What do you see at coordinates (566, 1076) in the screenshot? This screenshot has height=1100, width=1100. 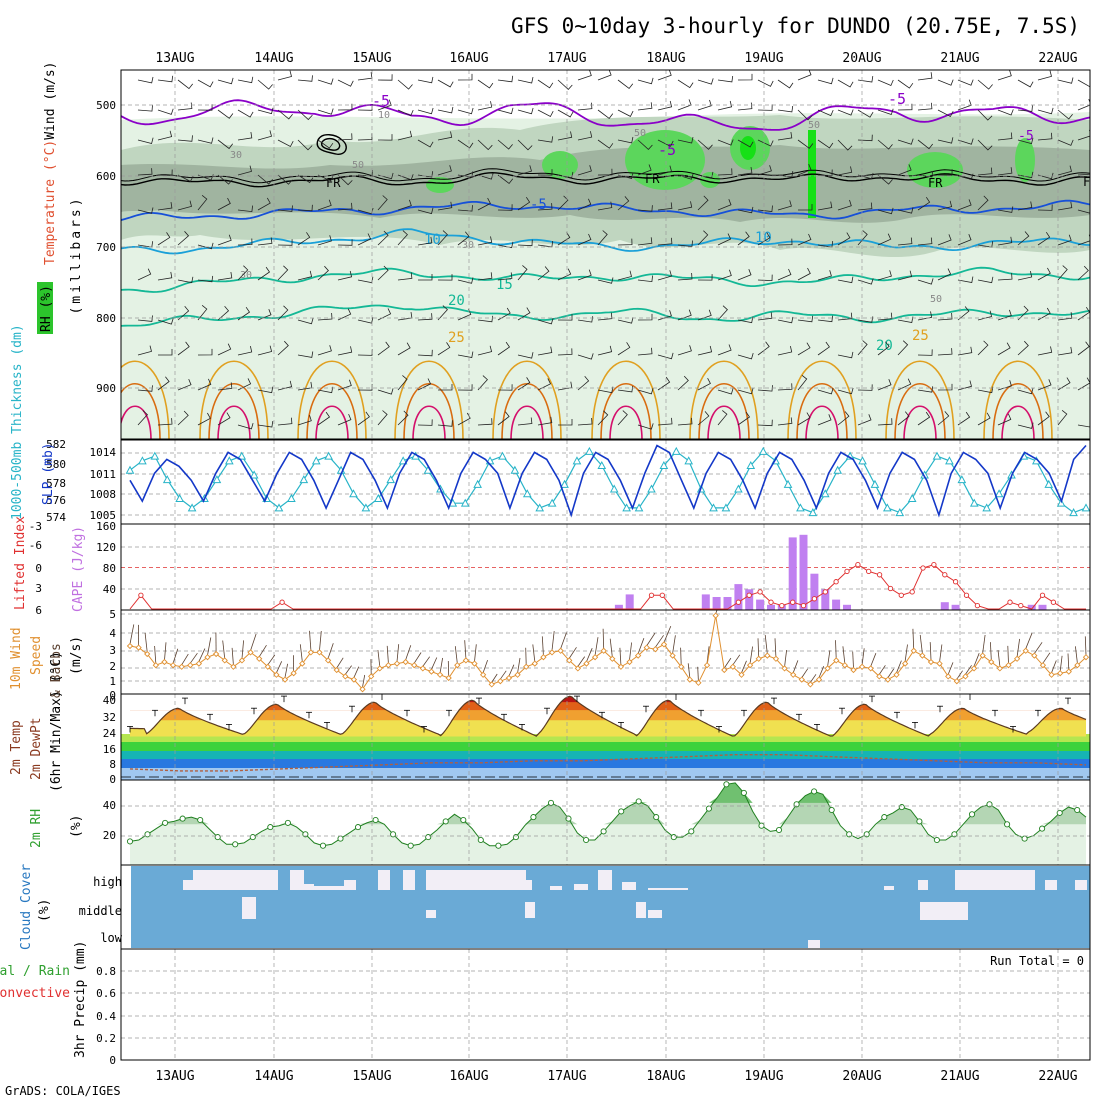 I see `bottom-date-label: 17AUG` at bounding box center [566, 1076].